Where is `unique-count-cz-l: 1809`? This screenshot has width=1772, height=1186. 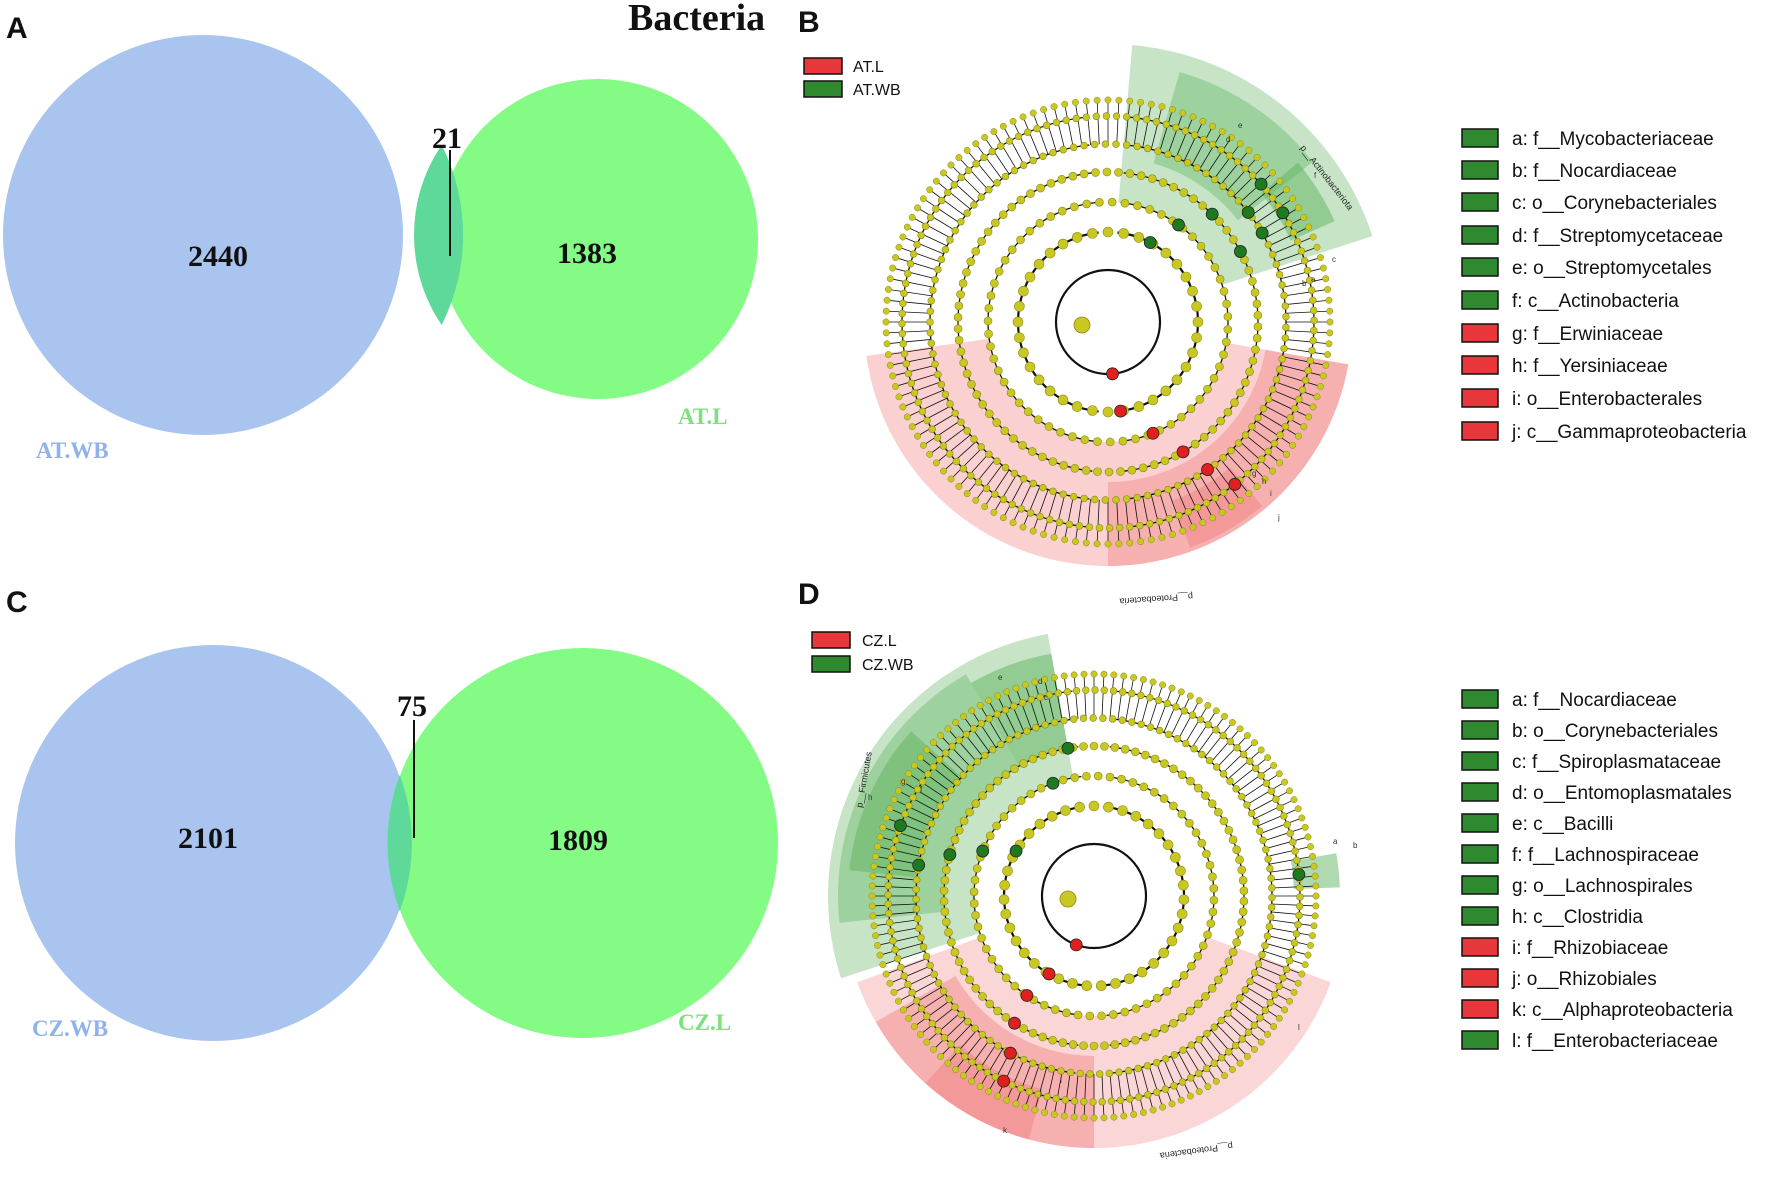 unique-count-cz-l: 1809 is located at coordinates (578, 840).